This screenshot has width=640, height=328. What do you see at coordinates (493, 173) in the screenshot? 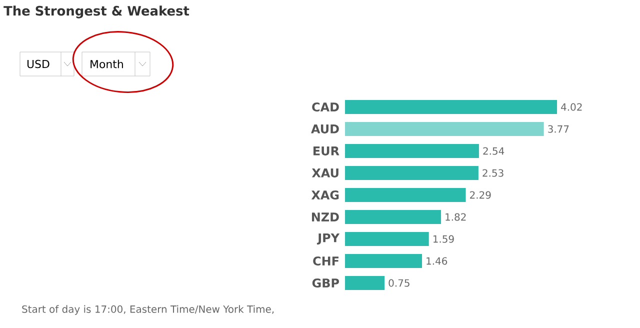
I see `data-label: 2.53` at bounding box center [493, 173].